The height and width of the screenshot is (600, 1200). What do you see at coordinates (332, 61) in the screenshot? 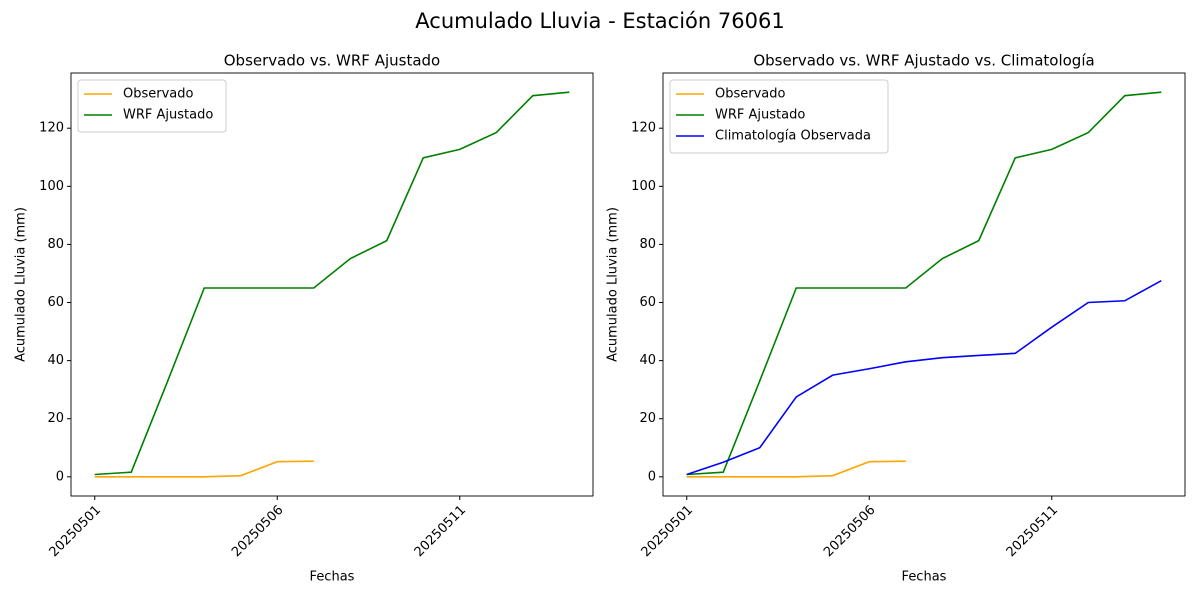
I see `chart-title: Observado vs. WRF Ajustado` at bounding box center [332, 61].